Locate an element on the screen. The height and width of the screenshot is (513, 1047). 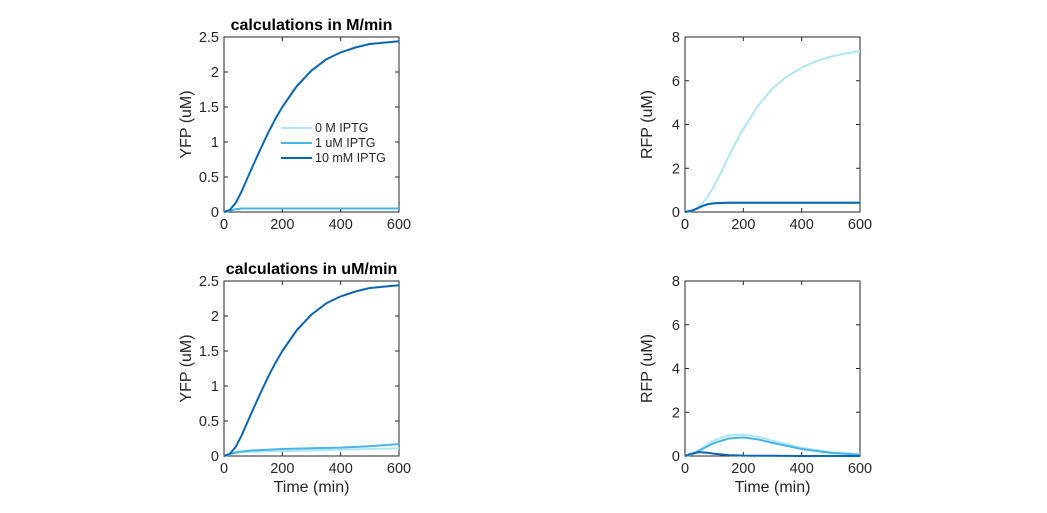
legend-label-1: 0 M IPTG is located at coordinates (341, 128).